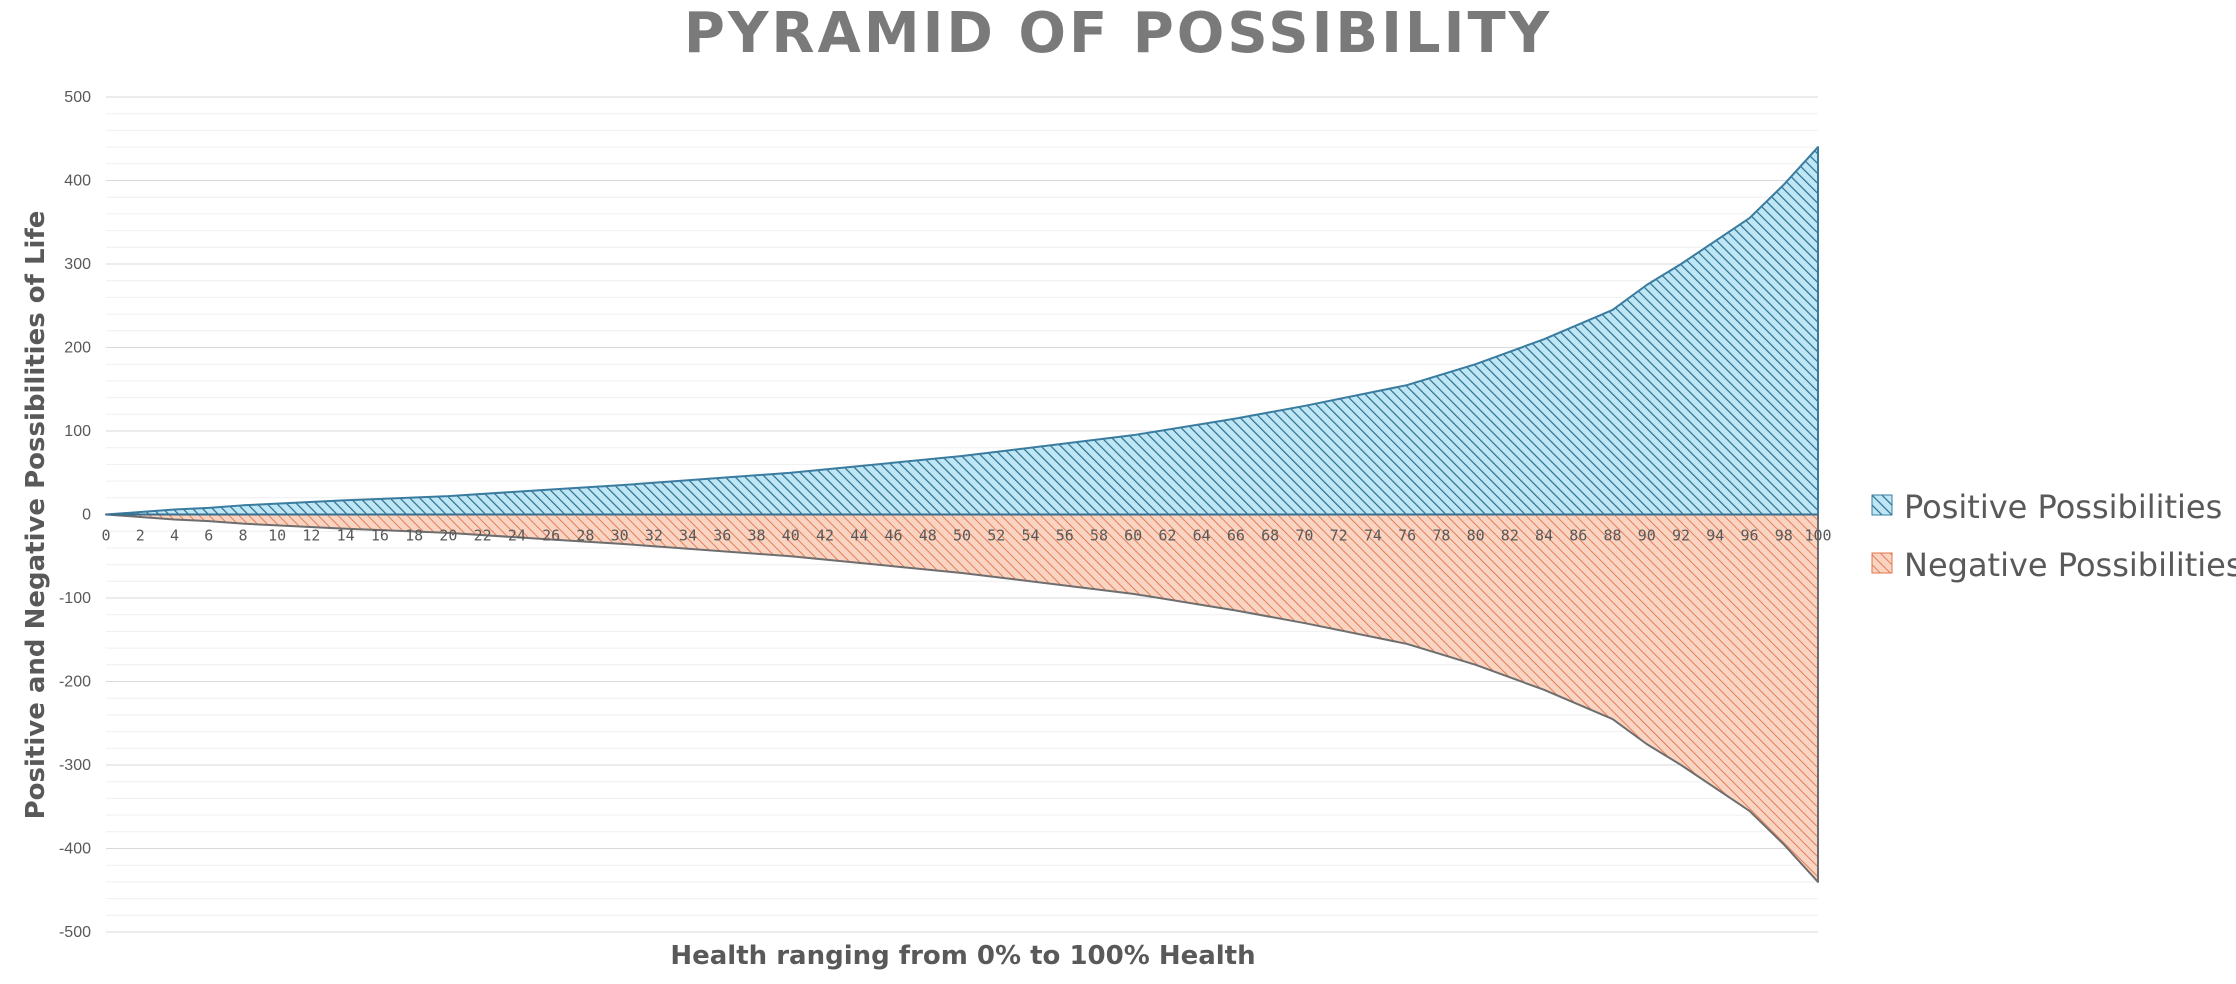  What do you see at coordinates (1749, 536) in the screenshot?
I see `x-tick-label: 96` at bounding box center [1749, 536].